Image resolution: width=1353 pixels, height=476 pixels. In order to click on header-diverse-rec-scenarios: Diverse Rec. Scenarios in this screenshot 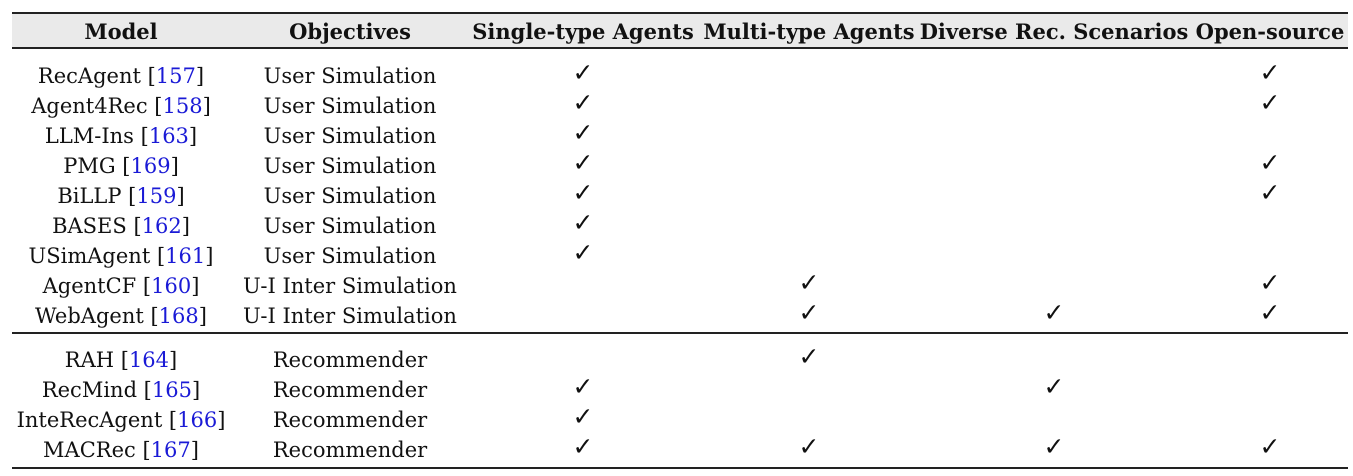, I will do `click(1054, 31)`.